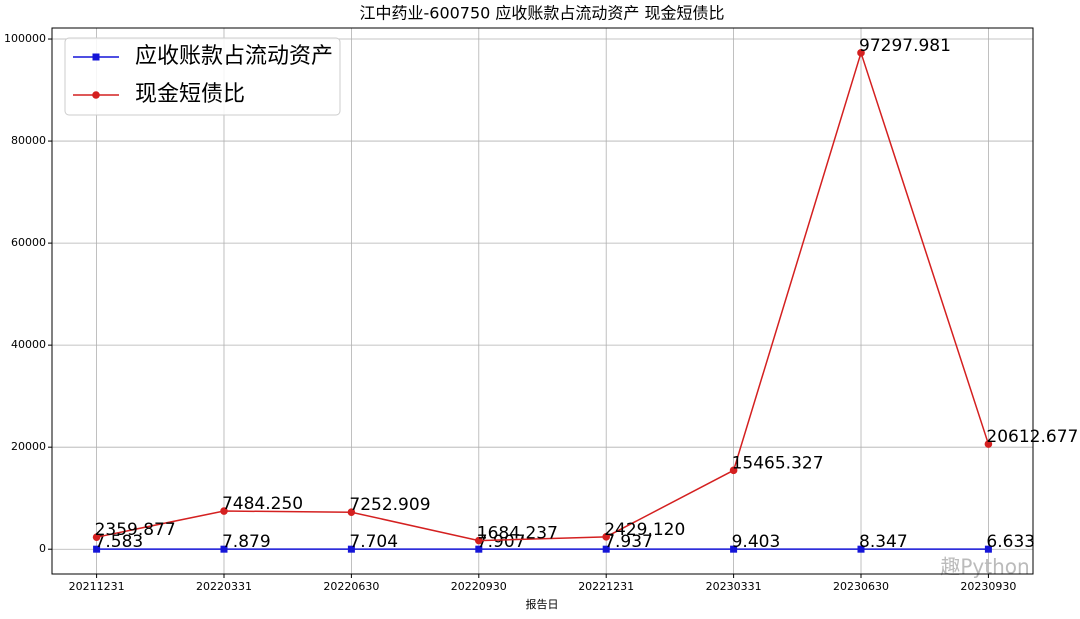 The image size is (1080, 619). I want to click on data-label: 2359.877, so click(135, 530).